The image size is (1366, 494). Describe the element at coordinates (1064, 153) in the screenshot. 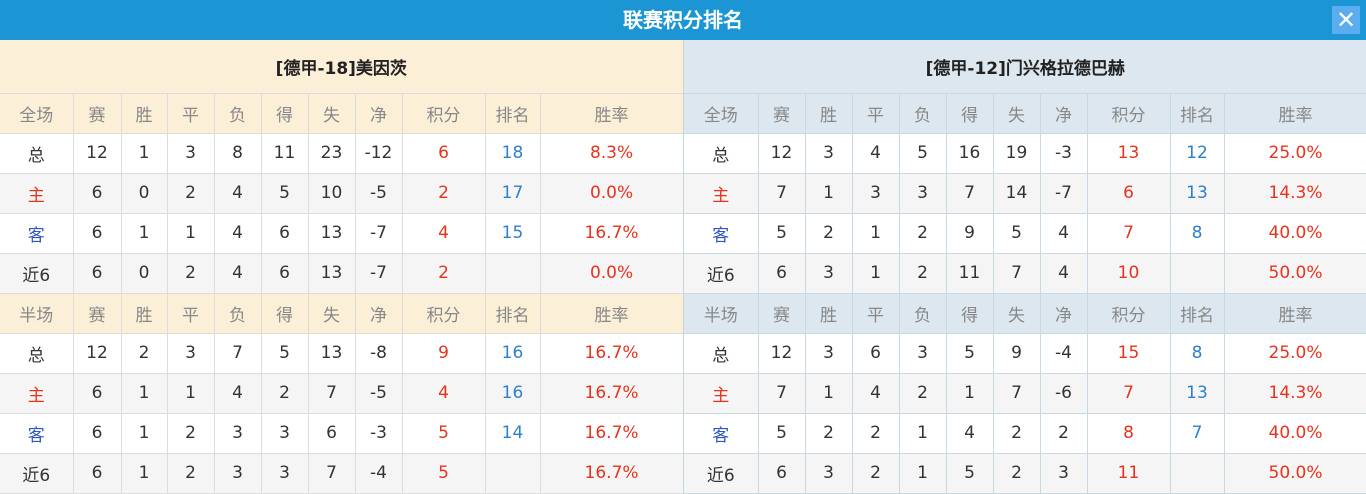

I see `cell: -3` at that location.